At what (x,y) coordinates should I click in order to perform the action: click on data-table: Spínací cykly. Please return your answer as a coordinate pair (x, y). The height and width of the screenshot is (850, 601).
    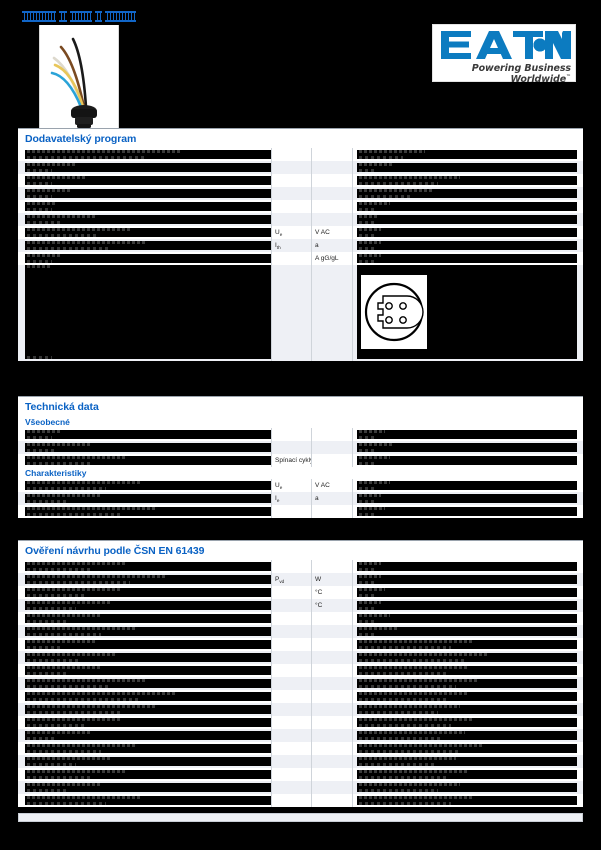
    Looking at the image, I should click on (300, 447).